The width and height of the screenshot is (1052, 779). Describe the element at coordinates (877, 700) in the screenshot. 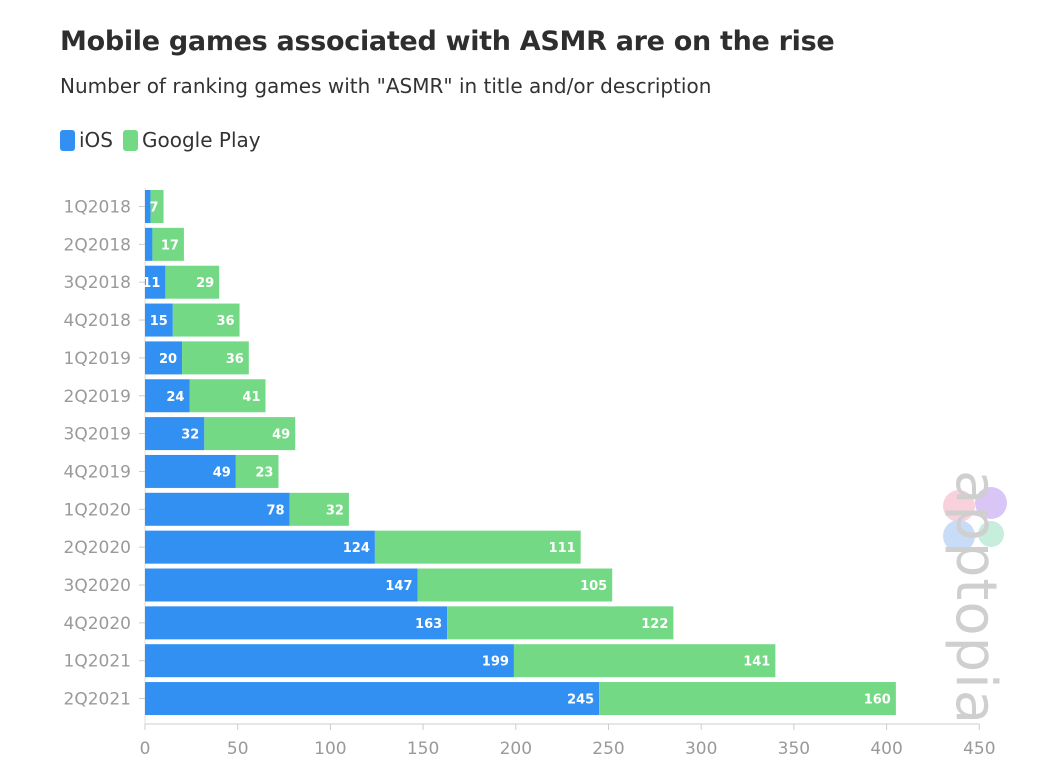

I see `data-label-google-play: 160` at that location.